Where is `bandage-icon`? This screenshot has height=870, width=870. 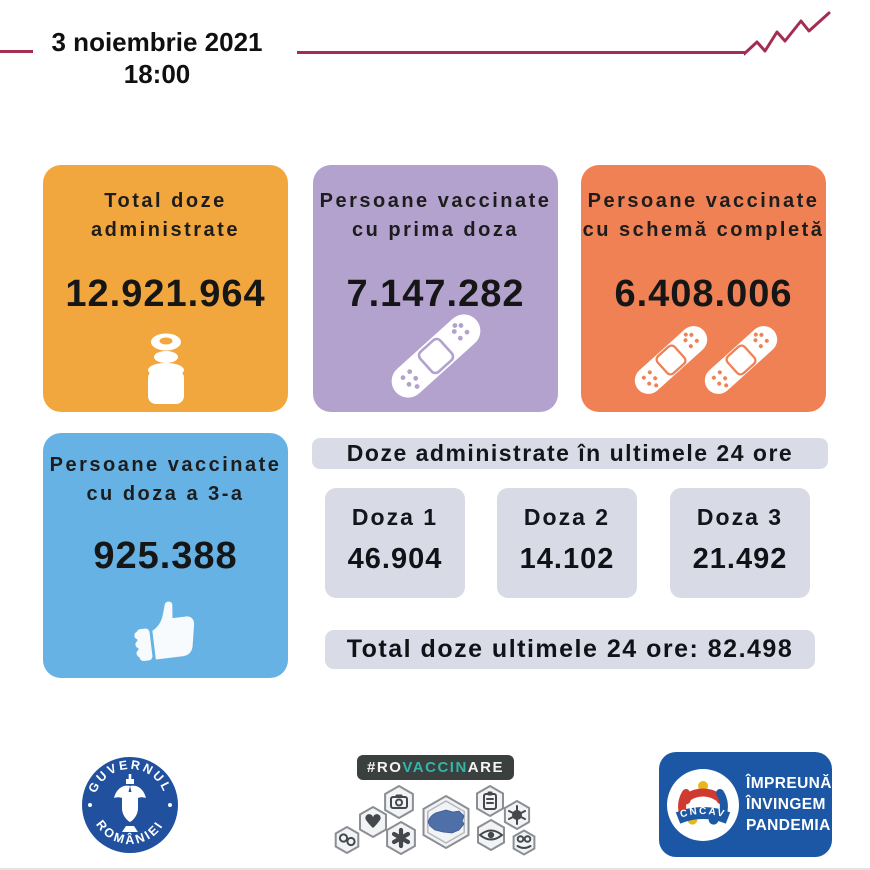 bandage-icon is located at coordinates (435, 356).